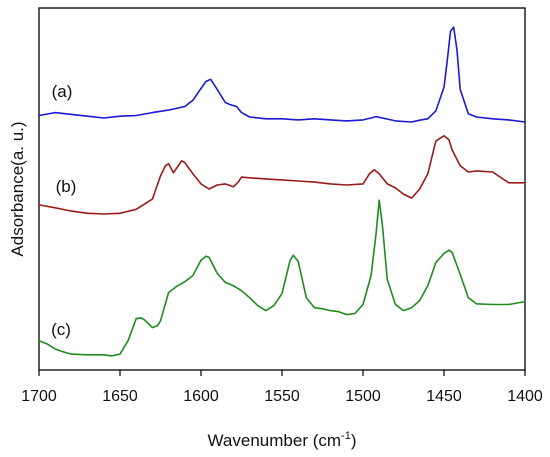 The width and height of the screenshot is (550, 457). I want to click on x-tick-label-1700: 1700, so click(39, 396).